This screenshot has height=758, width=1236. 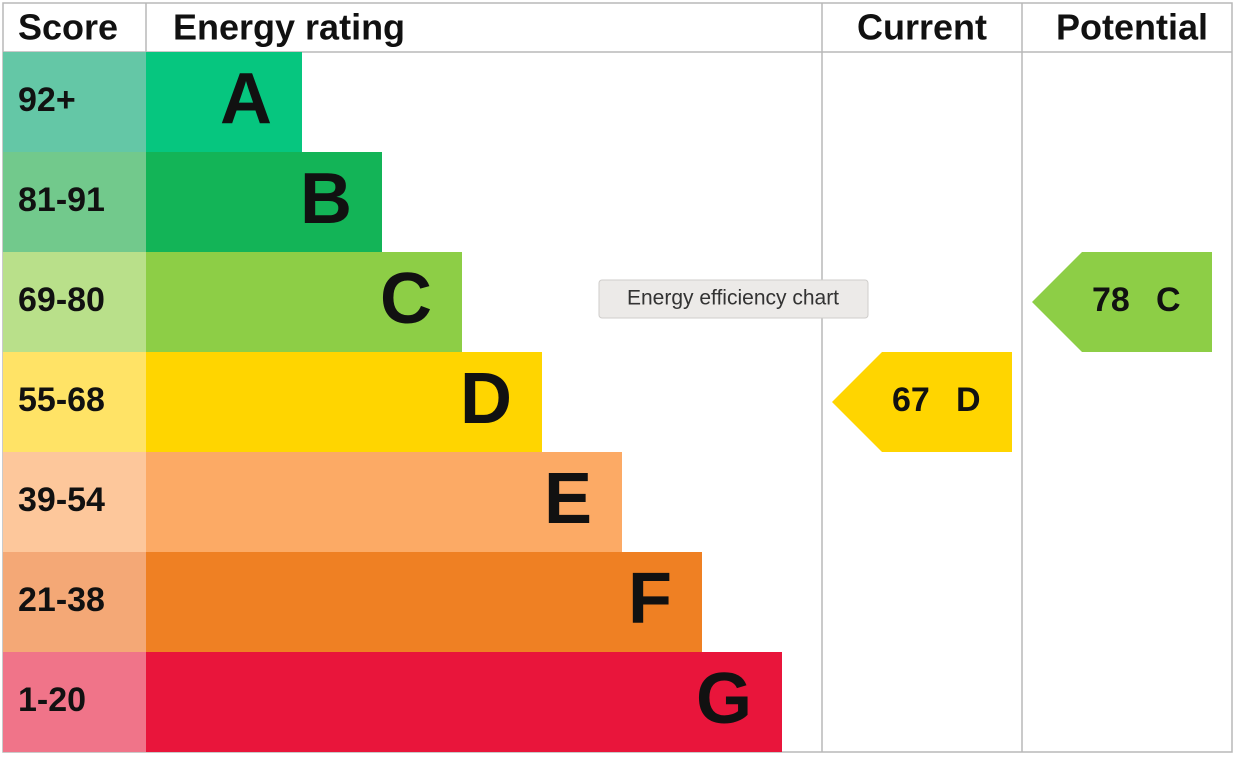 I want to click on potential-letter: C, so click(x=1168, y=300).